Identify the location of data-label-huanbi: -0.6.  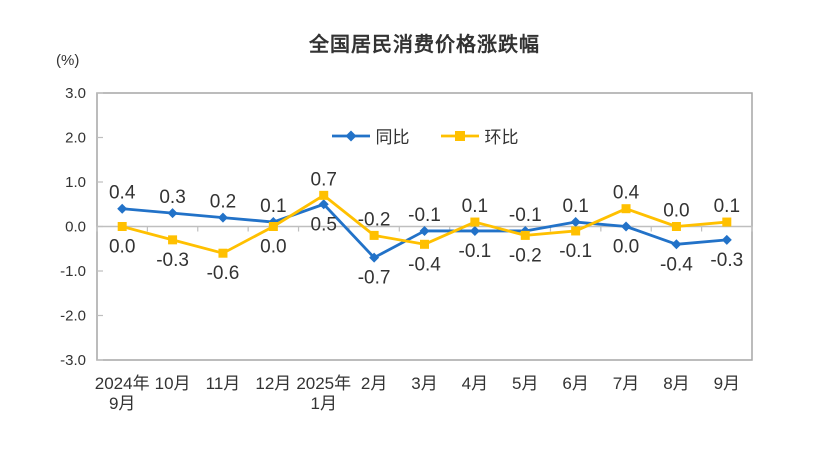
(223, 273).